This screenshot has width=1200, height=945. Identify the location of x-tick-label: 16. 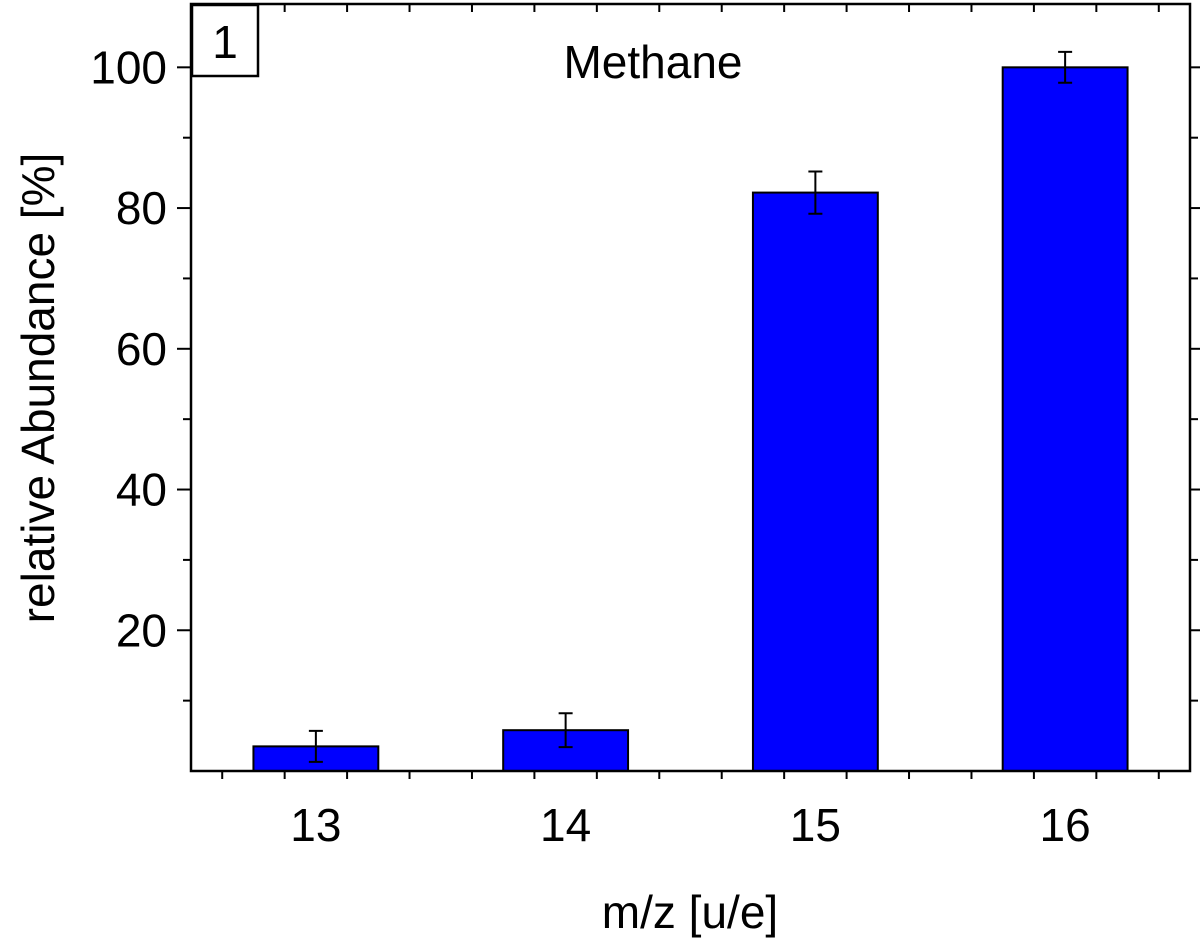
(1065, 825).